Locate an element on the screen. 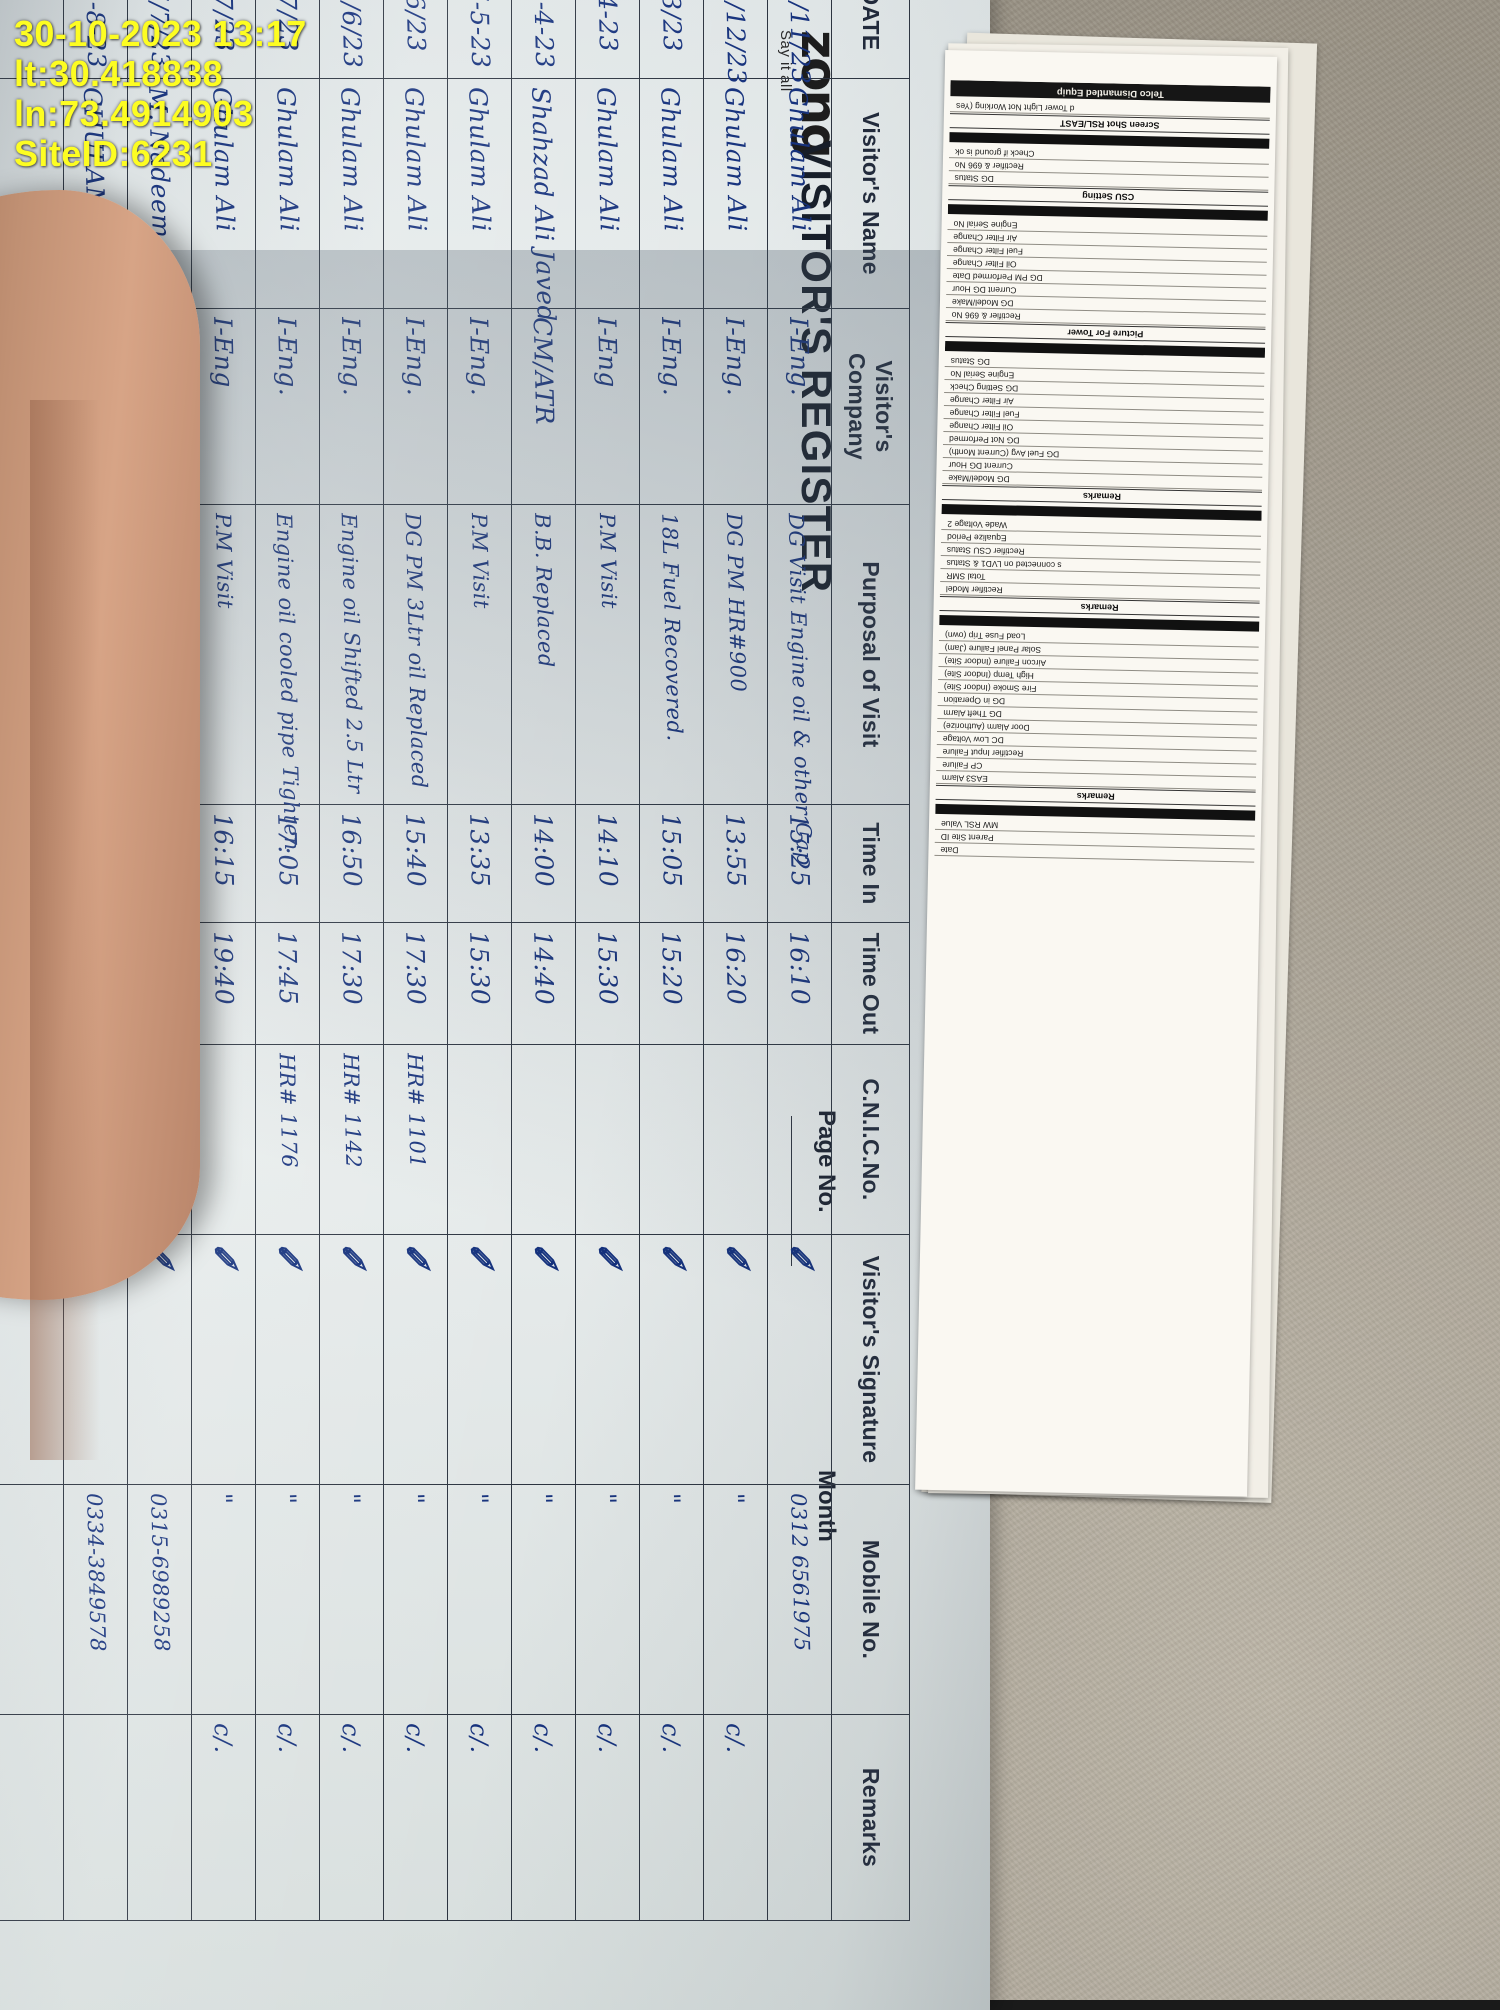 The width and height of the screenshot is (1500, 2010). cell-purpose-text: DG PM HR#900 is located at coordinates (736, 602).